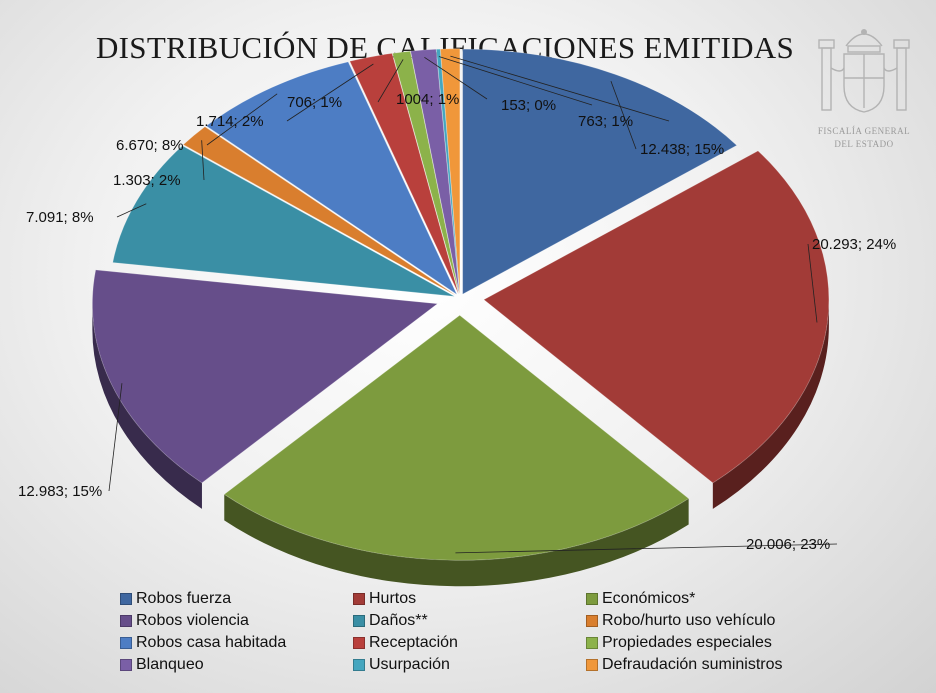  I want to click on data-label: 20.293; 24%, so click(854, 244).